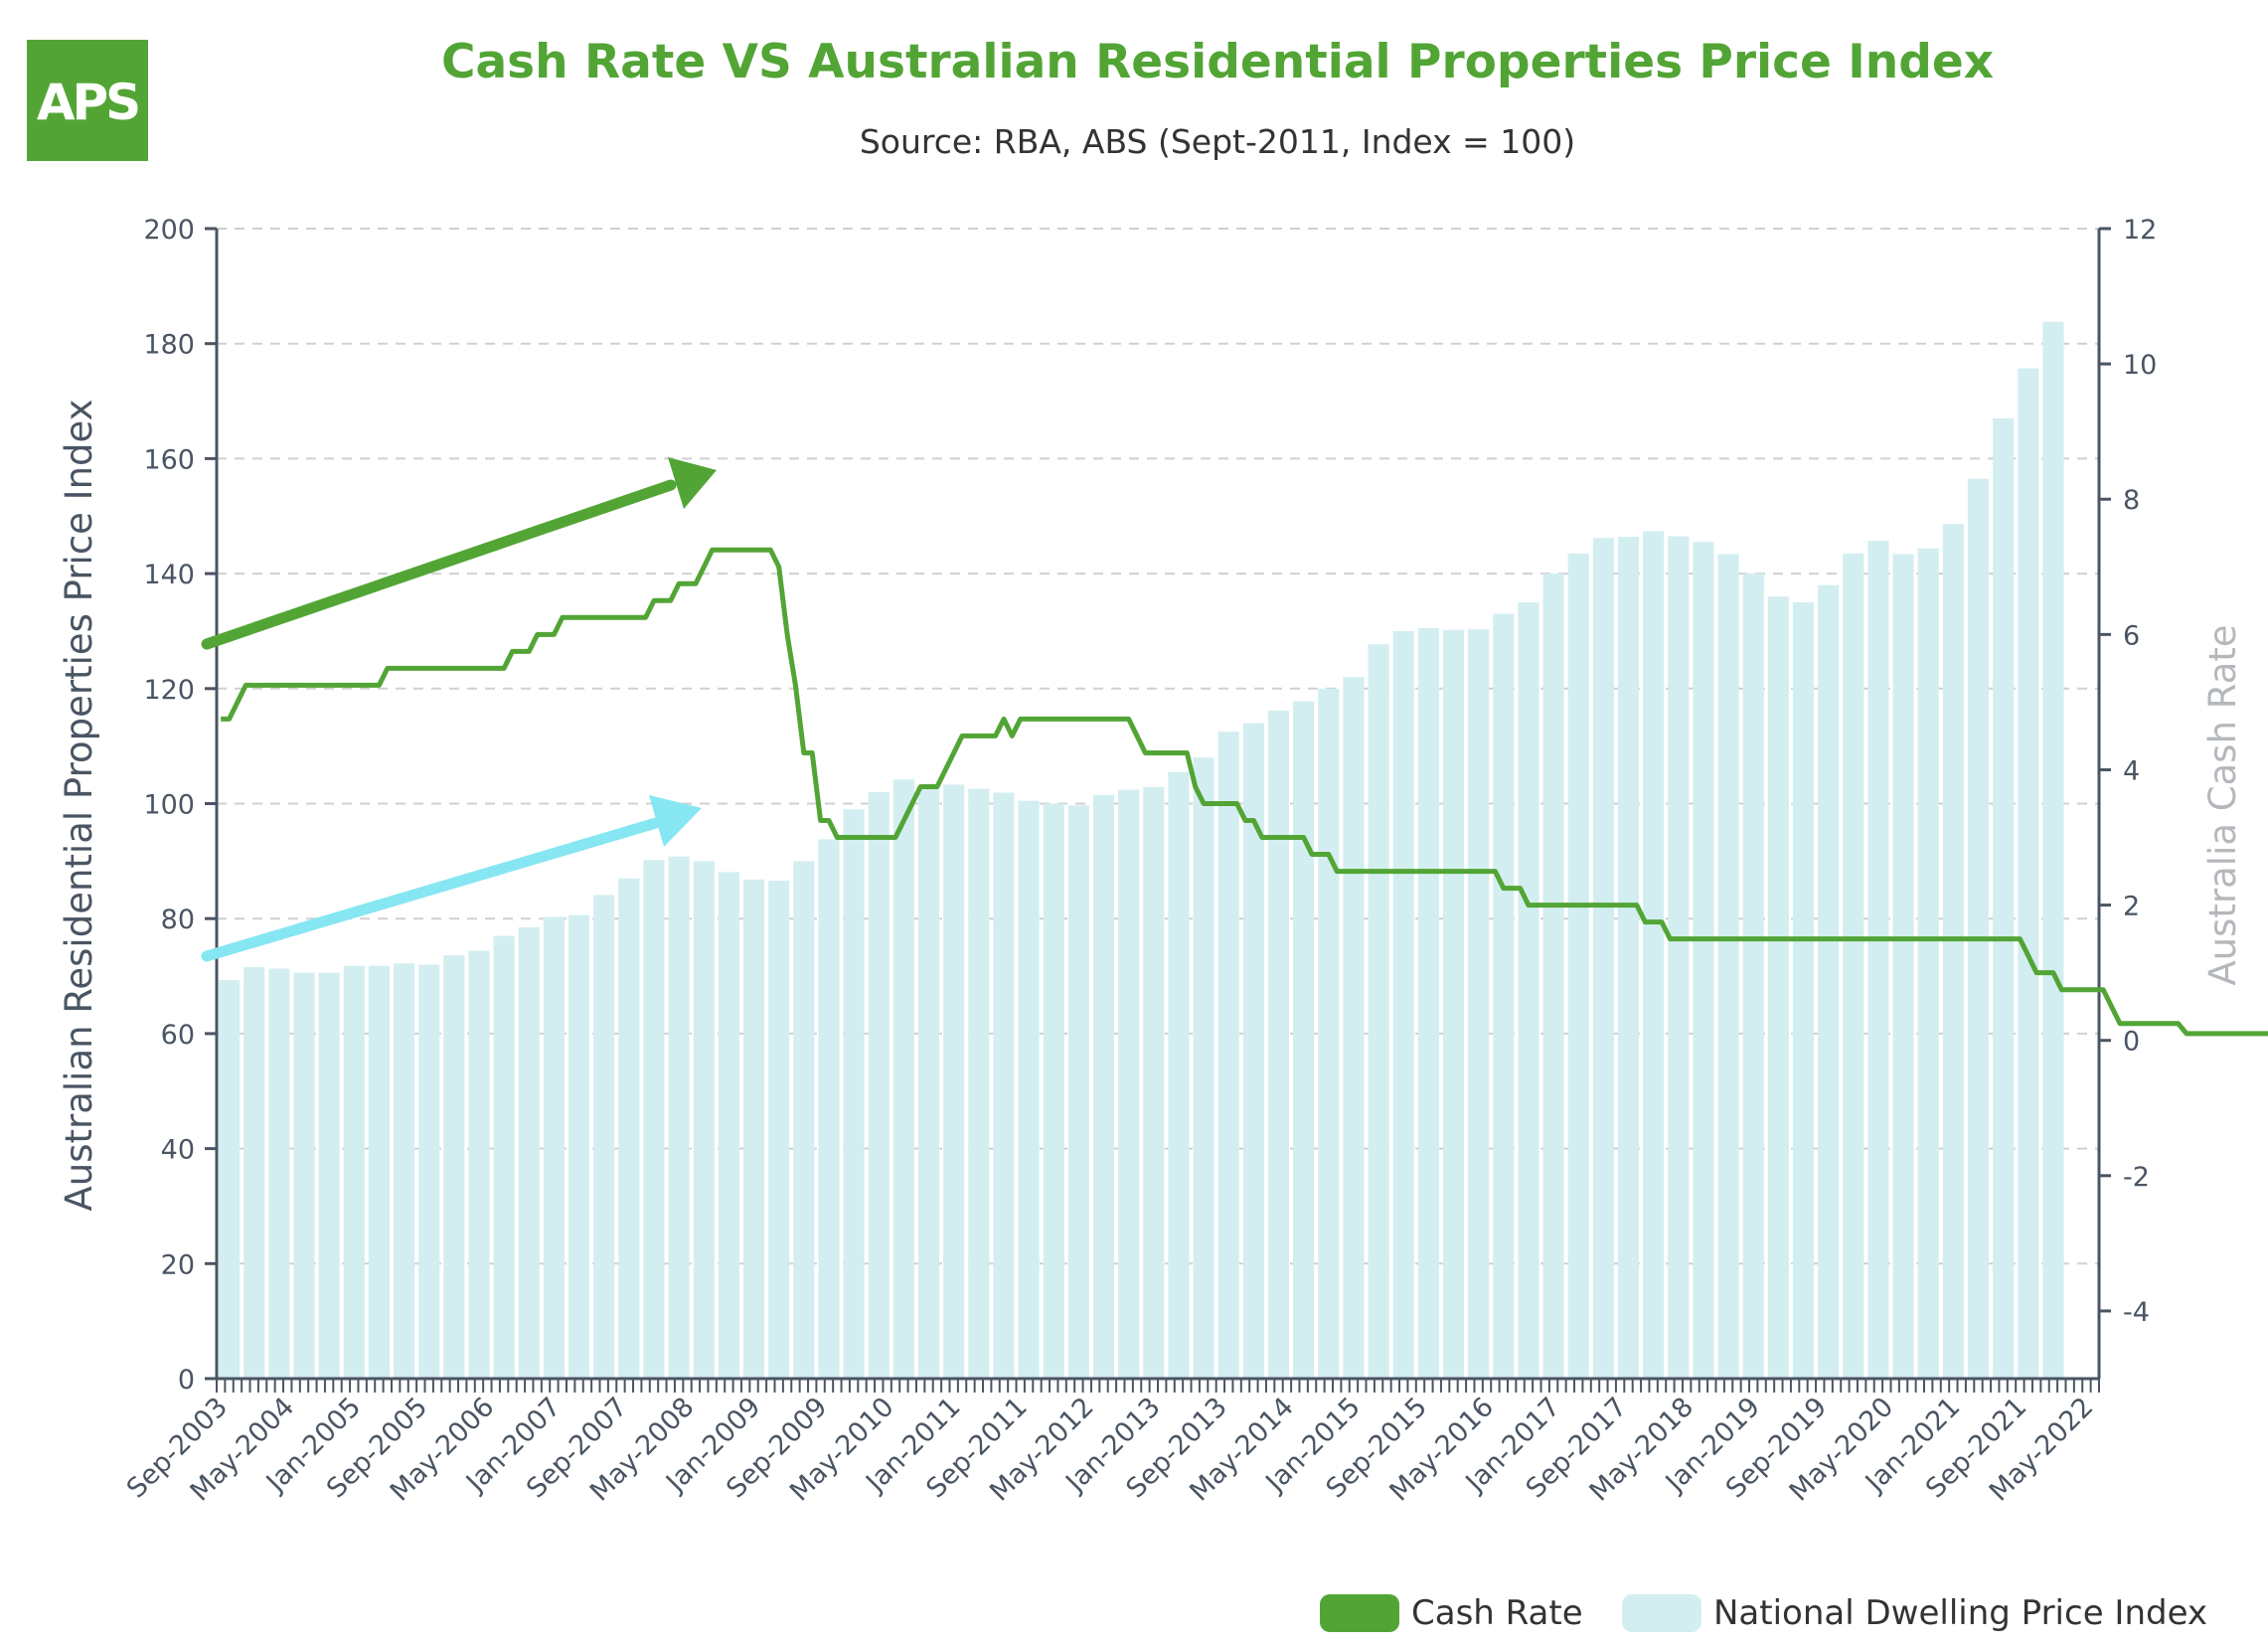  Describe the element at coordinates (2131, 500) in the screenshot. I see `right-tick-label: 8` at that location.